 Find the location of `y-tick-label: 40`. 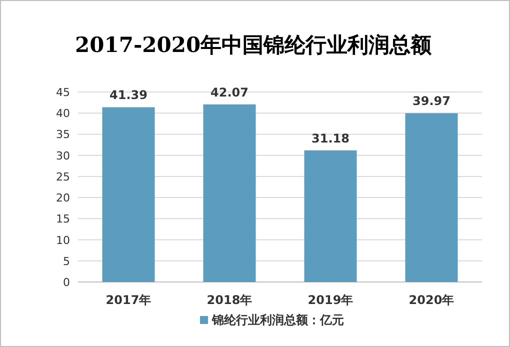

y-tick-label: 40 is located at coordinates (63, 113).